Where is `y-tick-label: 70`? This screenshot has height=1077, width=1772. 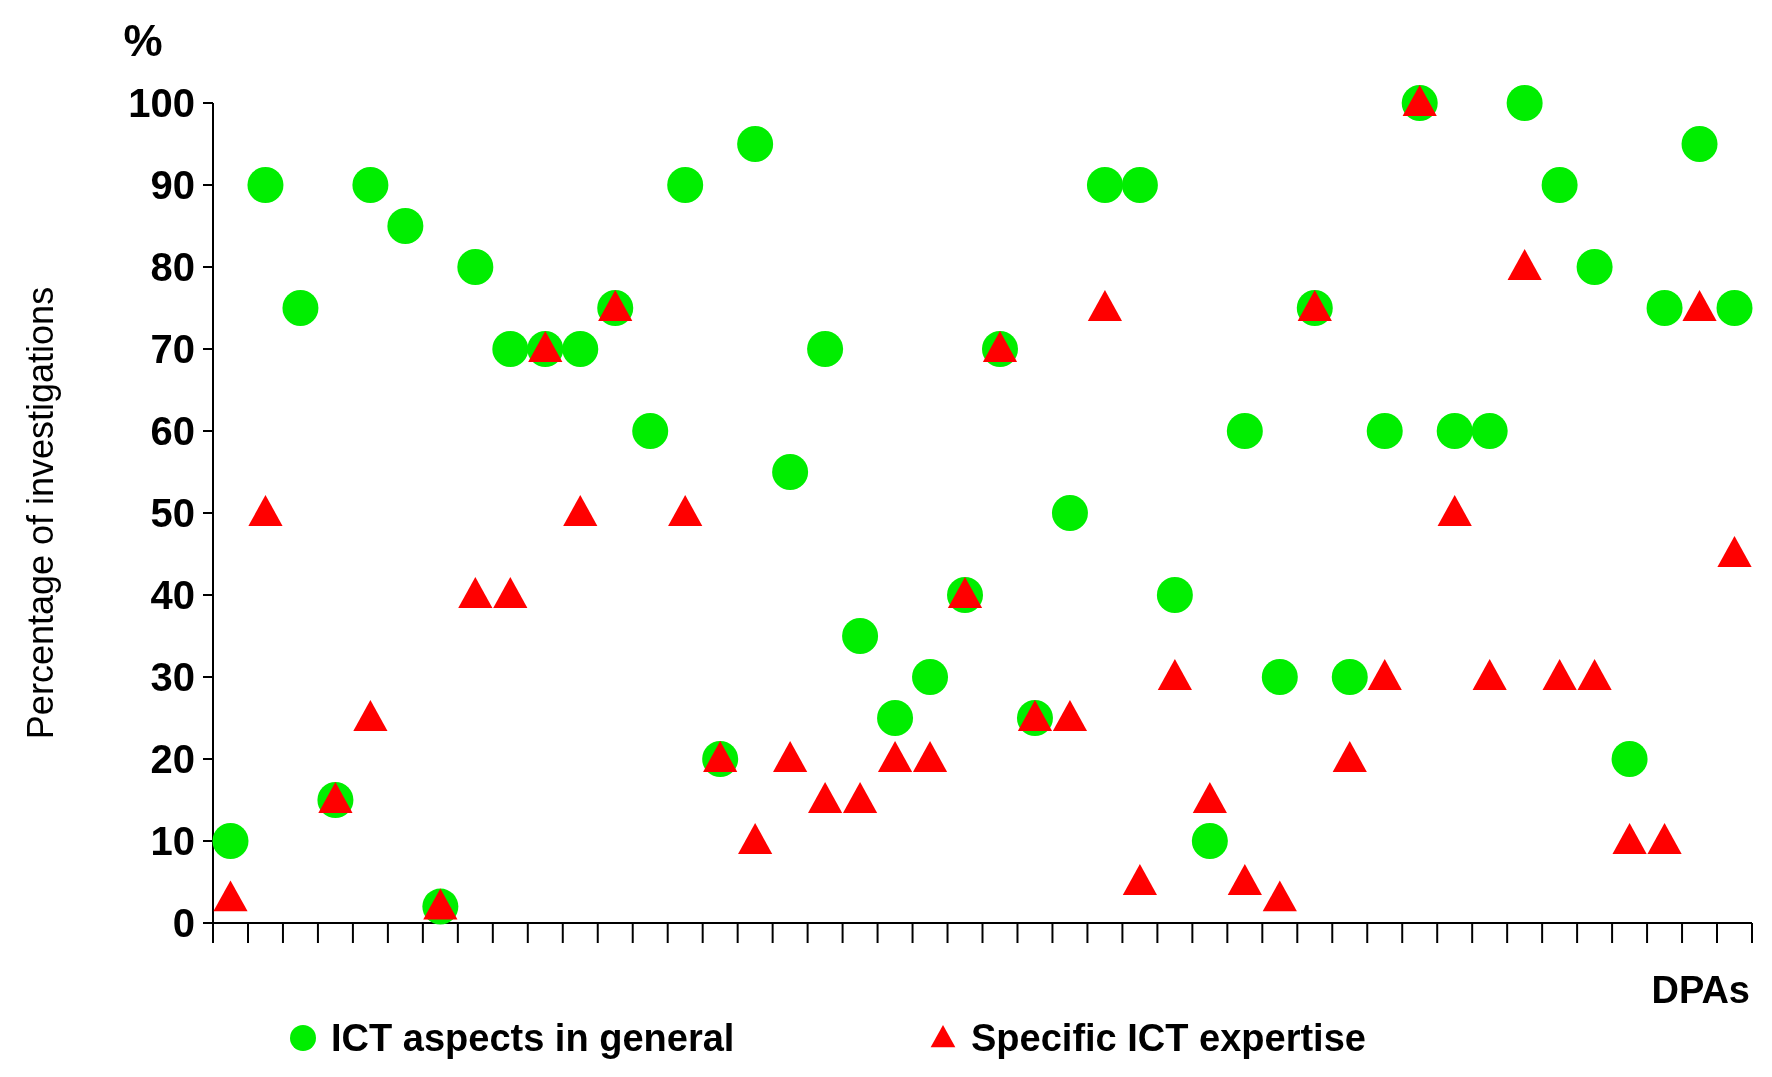 y-tick-label: 70 is located at coordinates (172, 349).